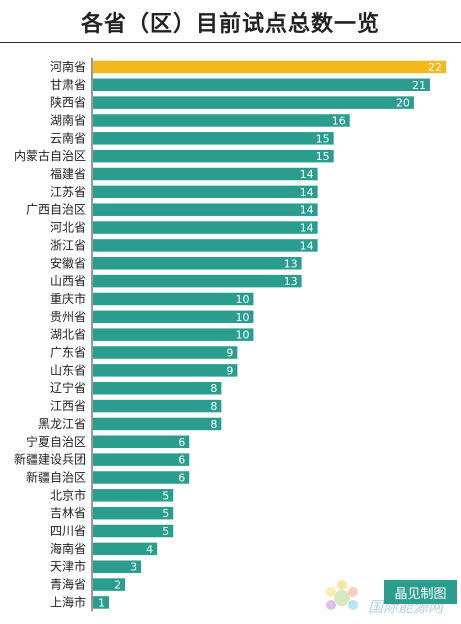 This screenshot has height=624, width=461. I want to click on category-label: 湖北省, so click(68, 334).